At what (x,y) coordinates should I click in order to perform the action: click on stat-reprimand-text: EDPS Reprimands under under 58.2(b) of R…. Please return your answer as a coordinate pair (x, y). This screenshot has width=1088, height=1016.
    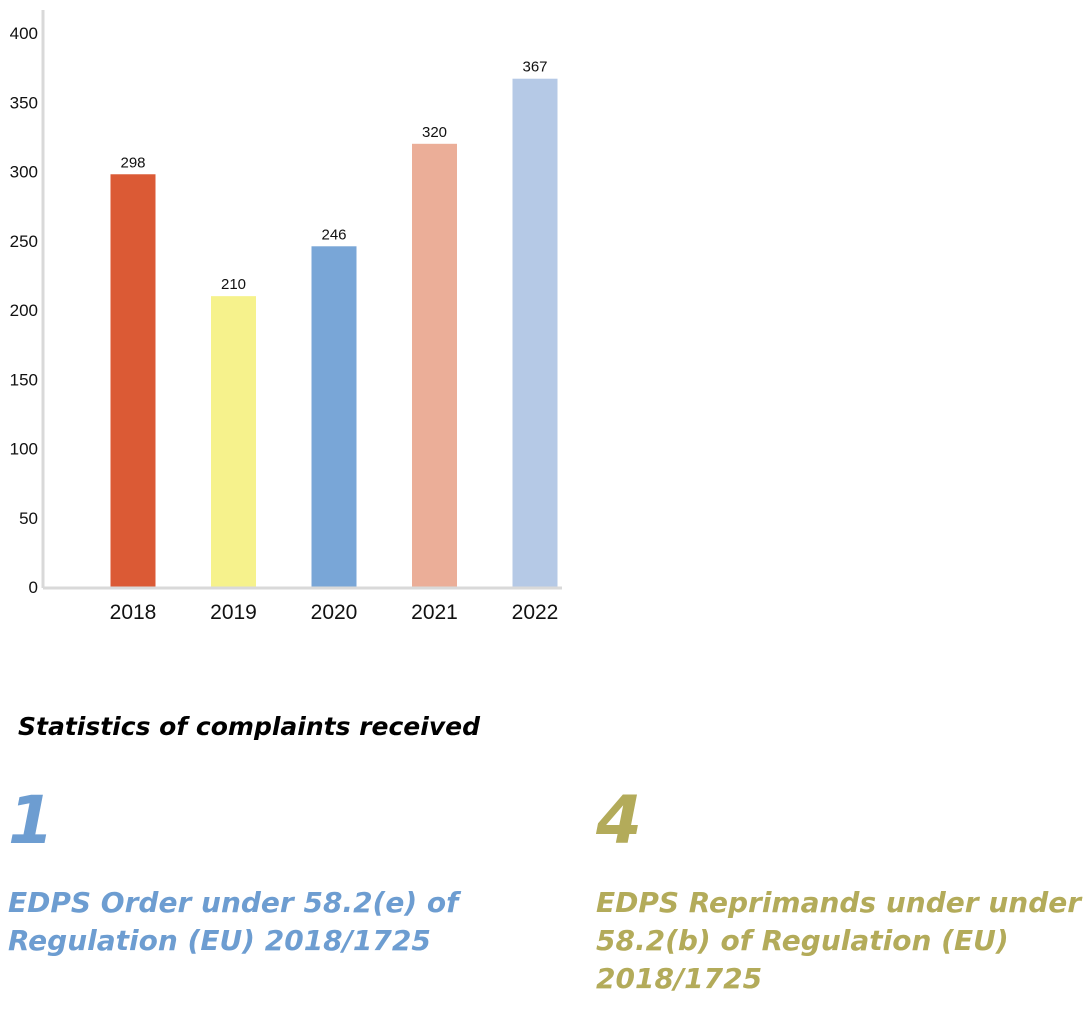
    Looking at the image, I should click on (839, 940).